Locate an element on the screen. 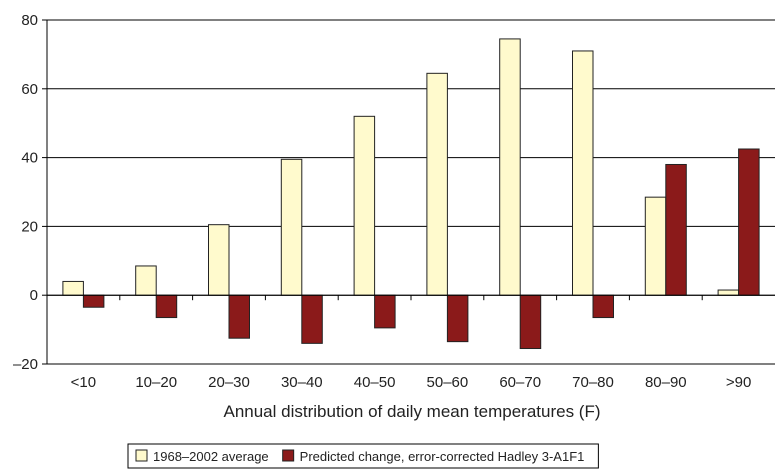 This screenshot has height=471, width=783. y-tick-label: 0 is located at coordinates (34, 295).